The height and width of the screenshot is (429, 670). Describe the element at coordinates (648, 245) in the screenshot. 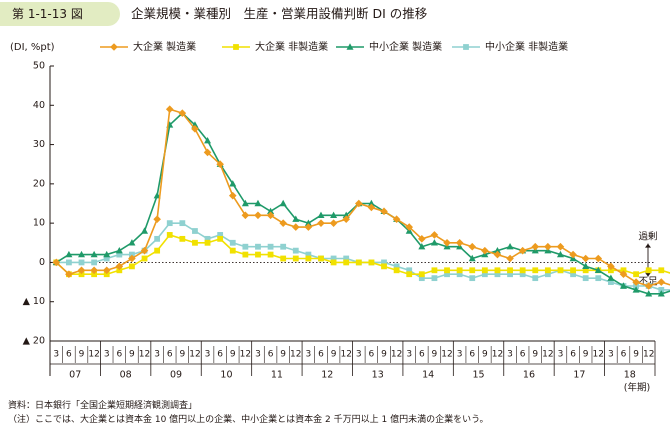

I see `right-indicator-arrow-up` at that location.